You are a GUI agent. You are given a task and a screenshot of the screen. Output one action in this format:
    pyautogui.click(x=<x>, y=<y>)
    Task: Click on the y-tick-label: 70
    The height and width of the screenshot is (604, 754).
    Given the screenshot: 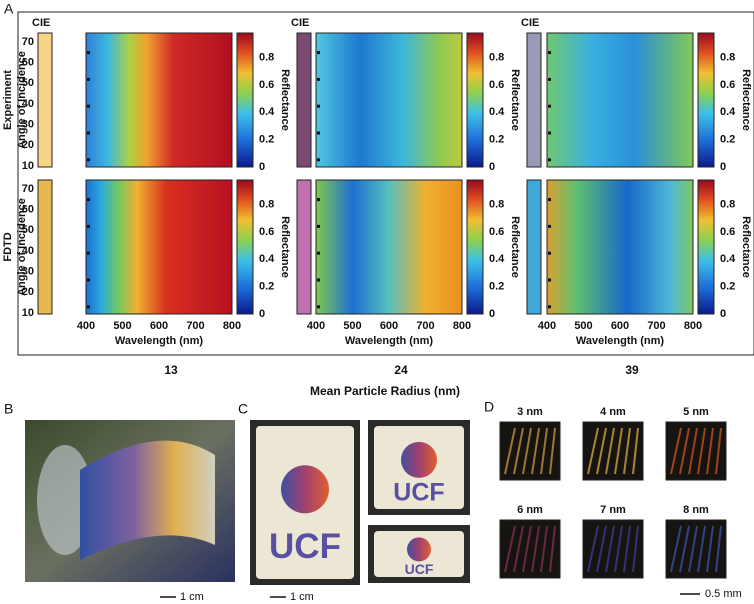 What is the action you would take?
    pyautogui.click(x=28, y=42)
    